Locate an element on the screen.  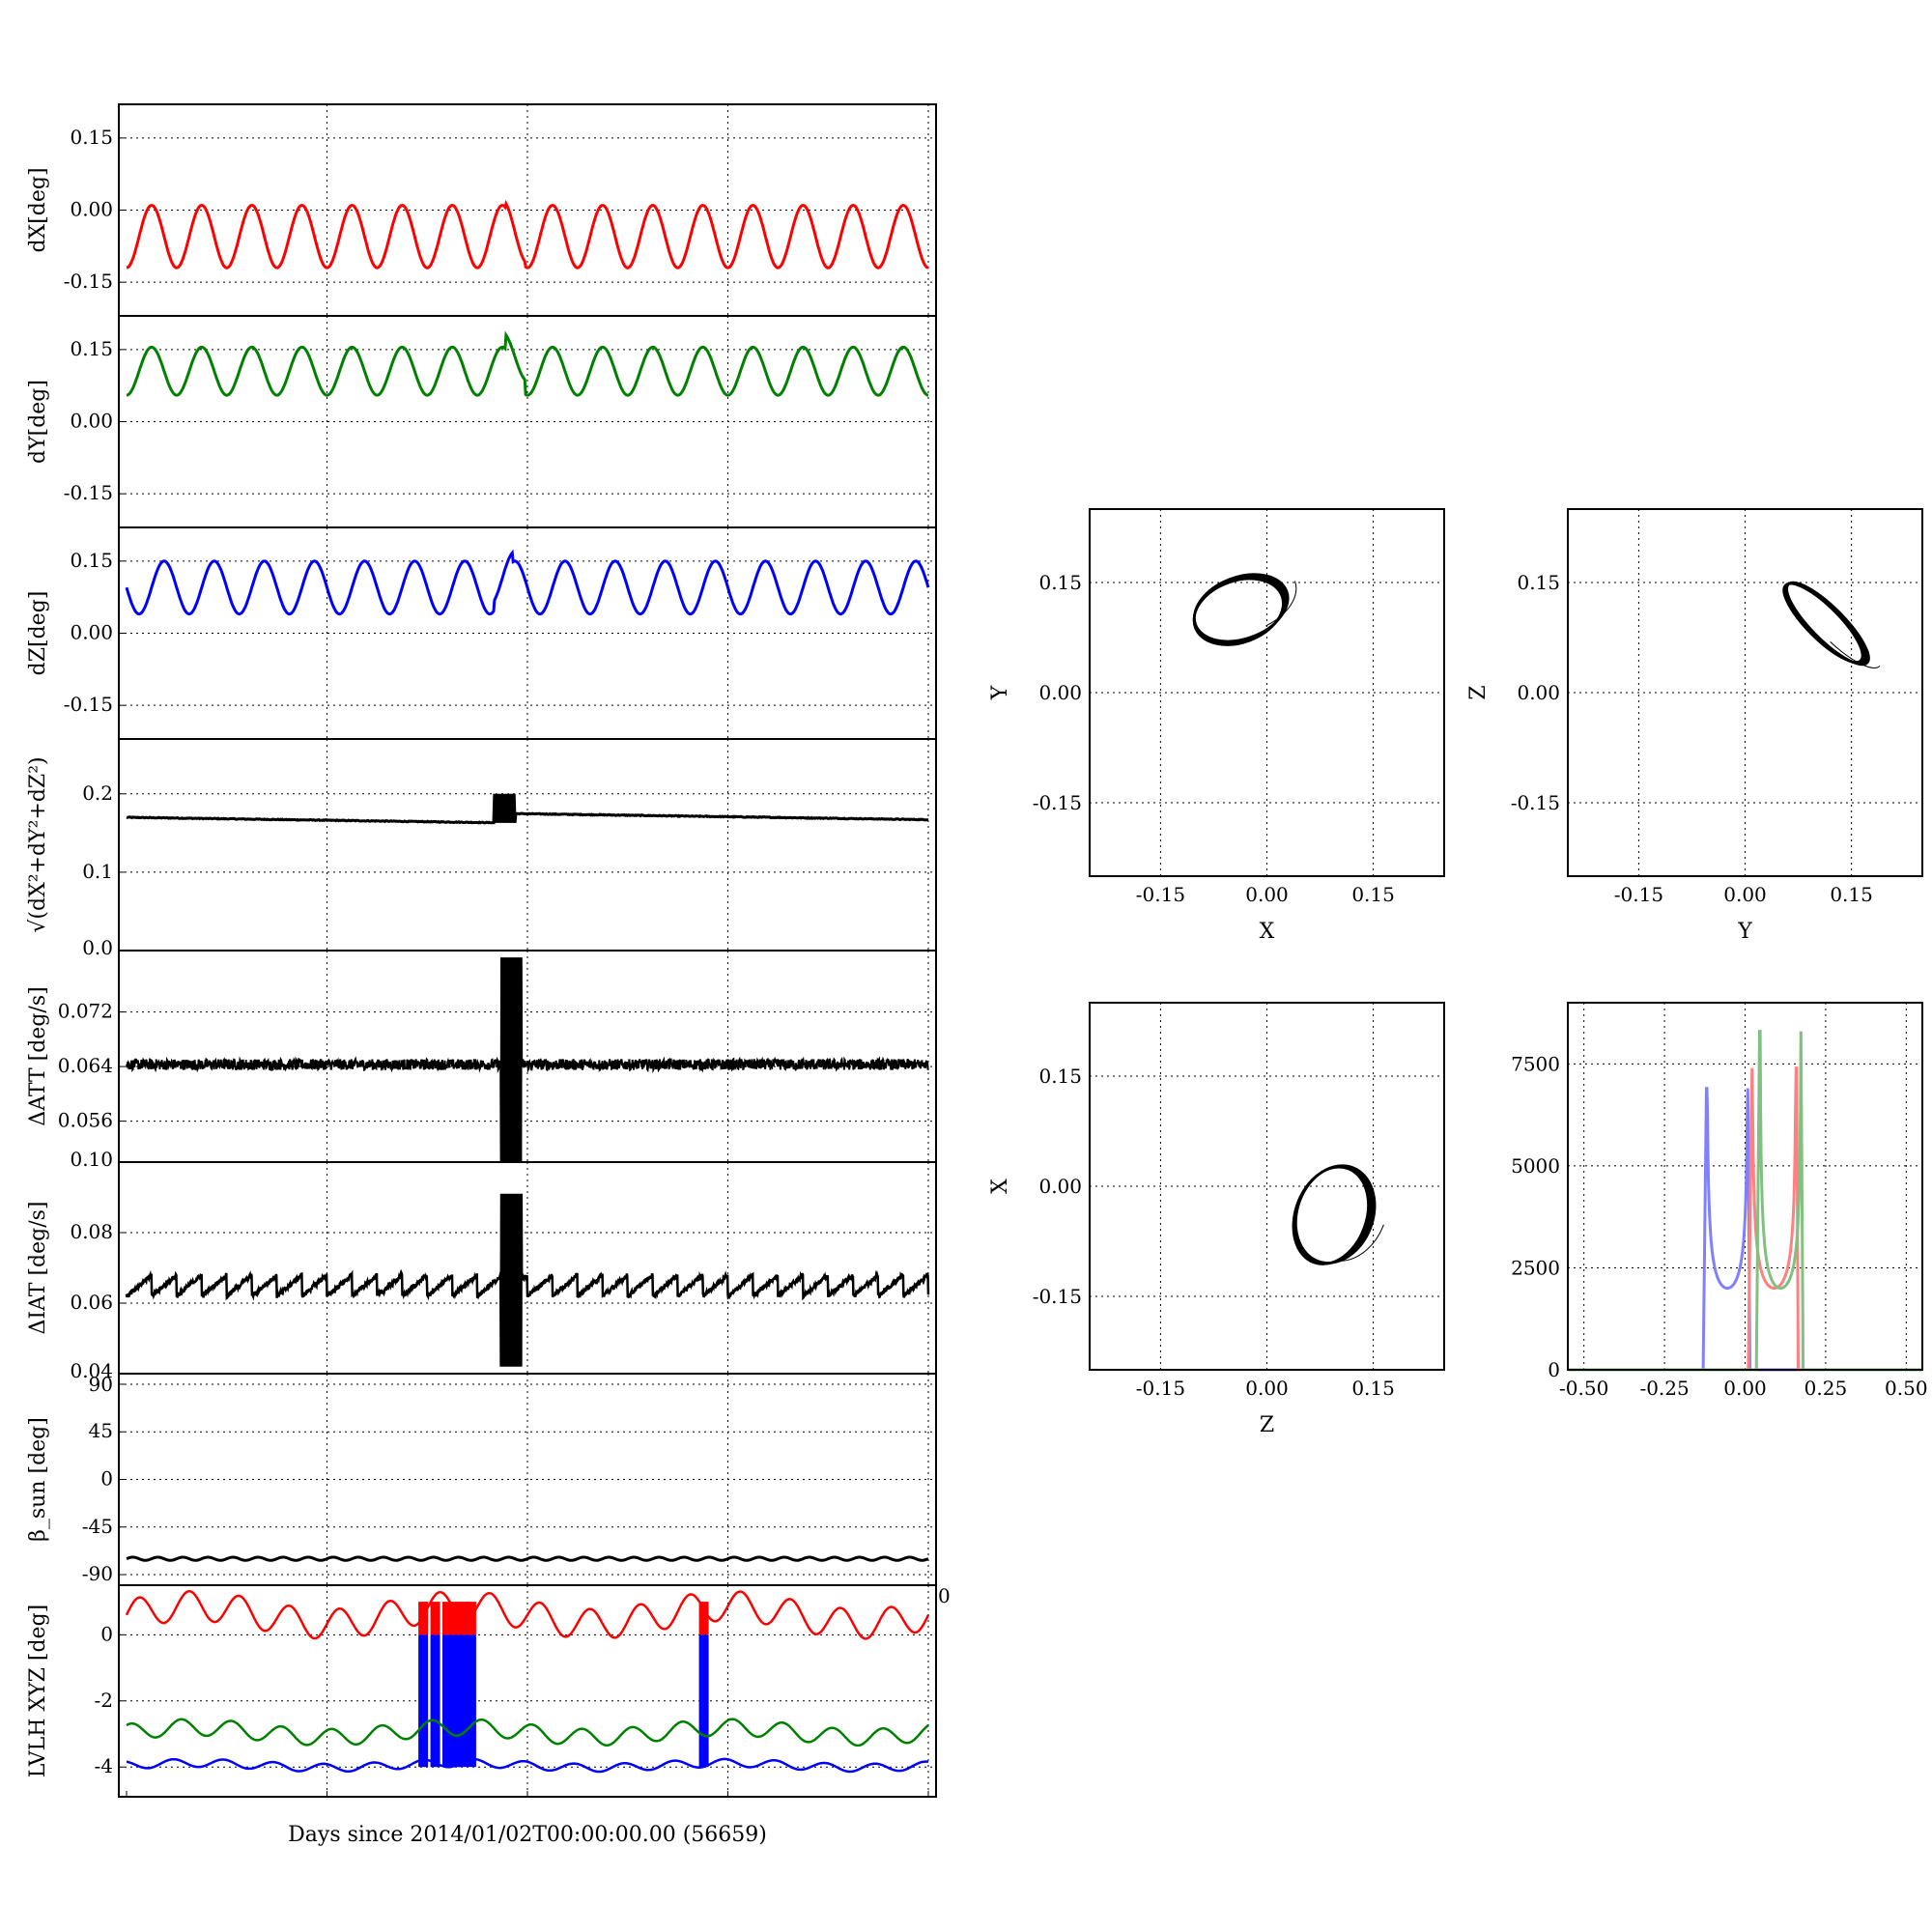
panel-norm: 0.2 0.1 0.0 √(dX²+dY²+dZ²) is located at coordinates (481, 848).